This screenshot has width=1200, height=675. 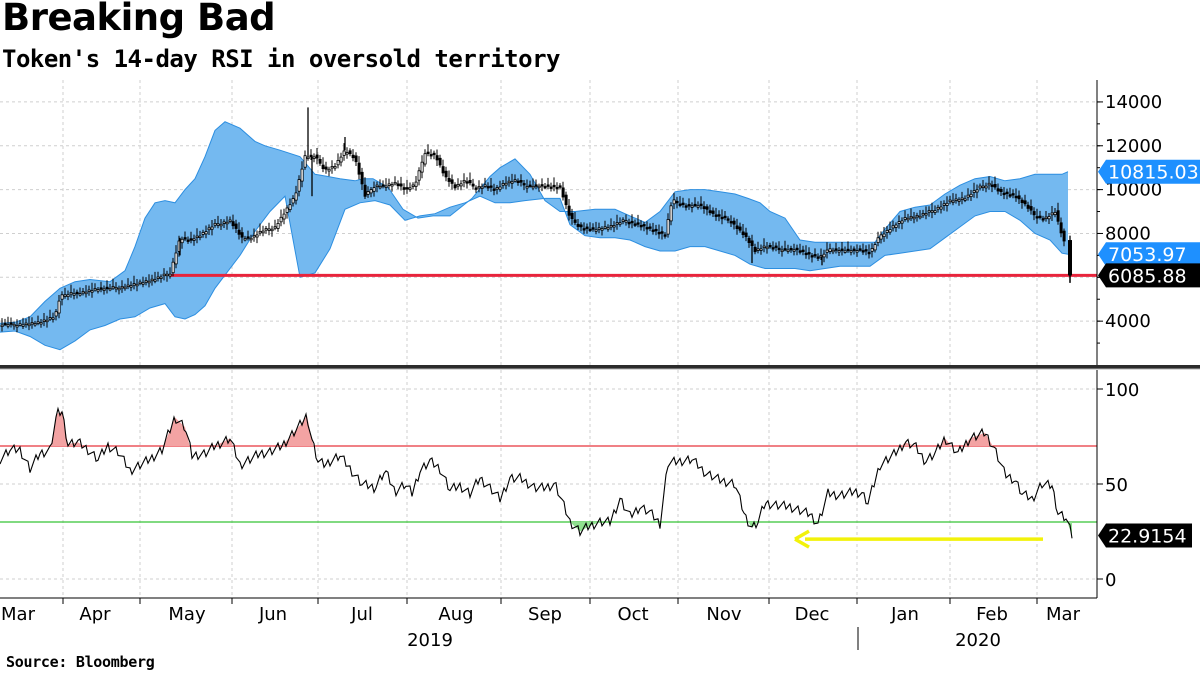 What do you see at coordinates (80, 662) in the screenshot?
I see `source-note: Source: Bloomberg` at bounding box center [80, 662].